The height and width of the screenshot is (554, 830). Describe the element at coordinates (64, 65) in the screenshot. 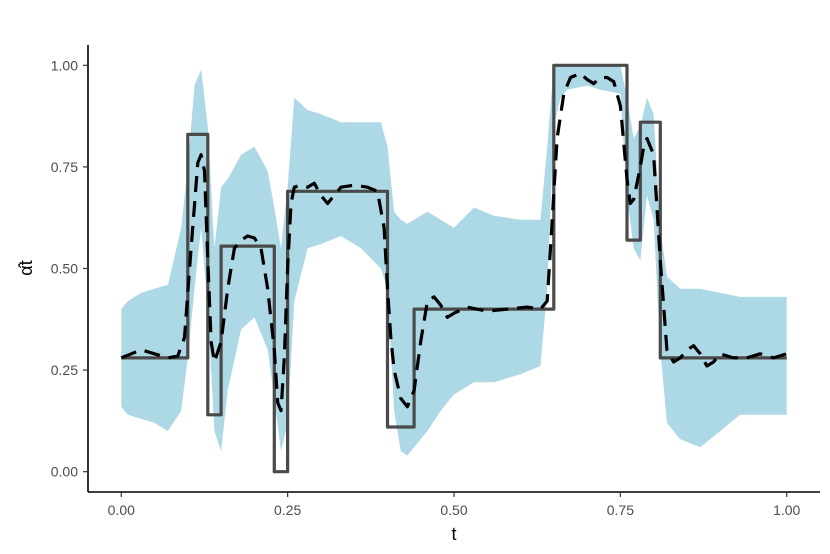

I see `y-tick-label: 1.00` at that location.